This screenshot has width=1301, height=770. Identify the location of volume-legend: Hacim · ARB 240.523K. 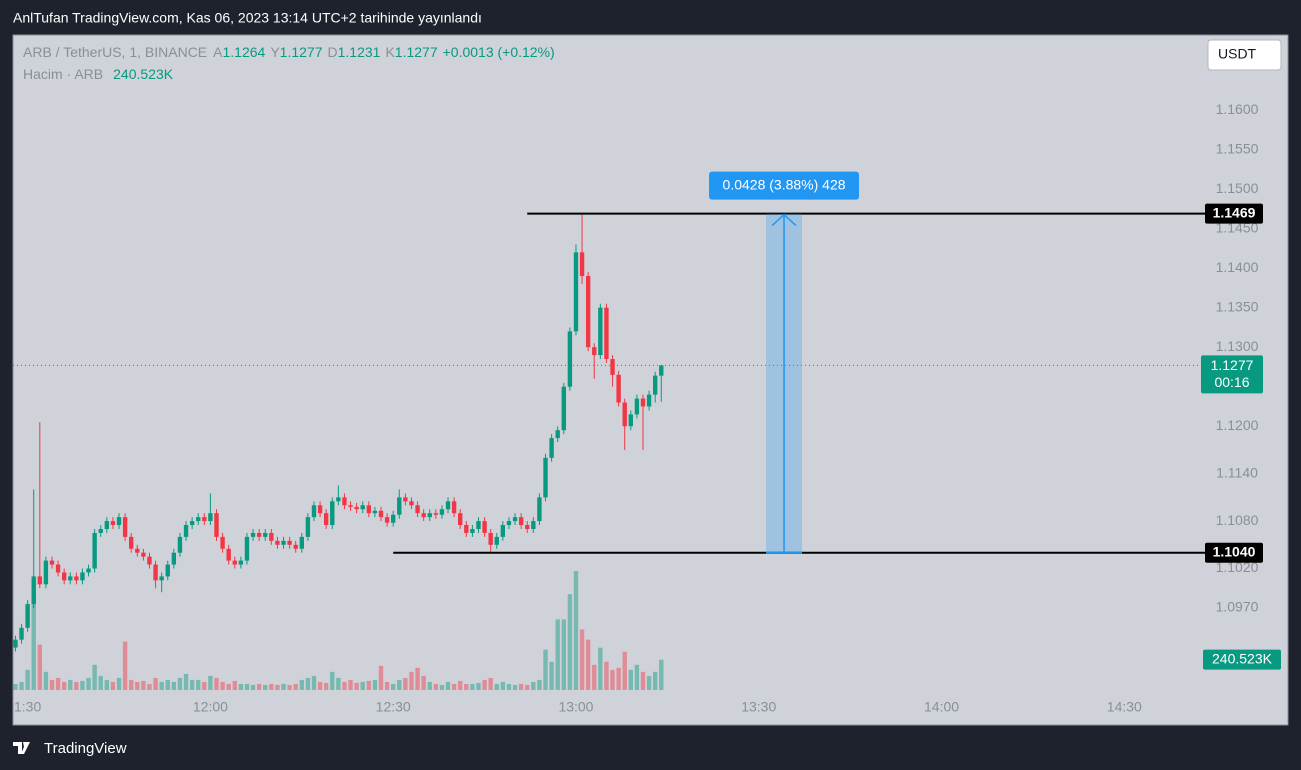
(98, 74).